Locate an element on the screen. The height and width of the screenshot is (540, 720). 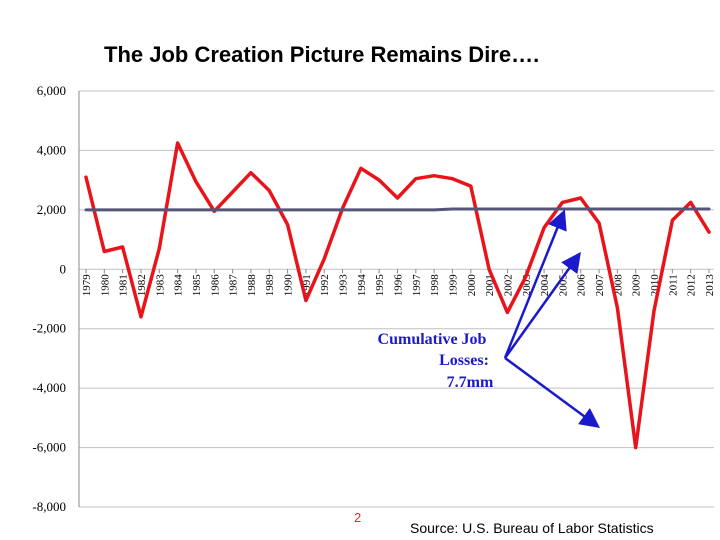
annotation-arrows is located at coordinates (552, 318).